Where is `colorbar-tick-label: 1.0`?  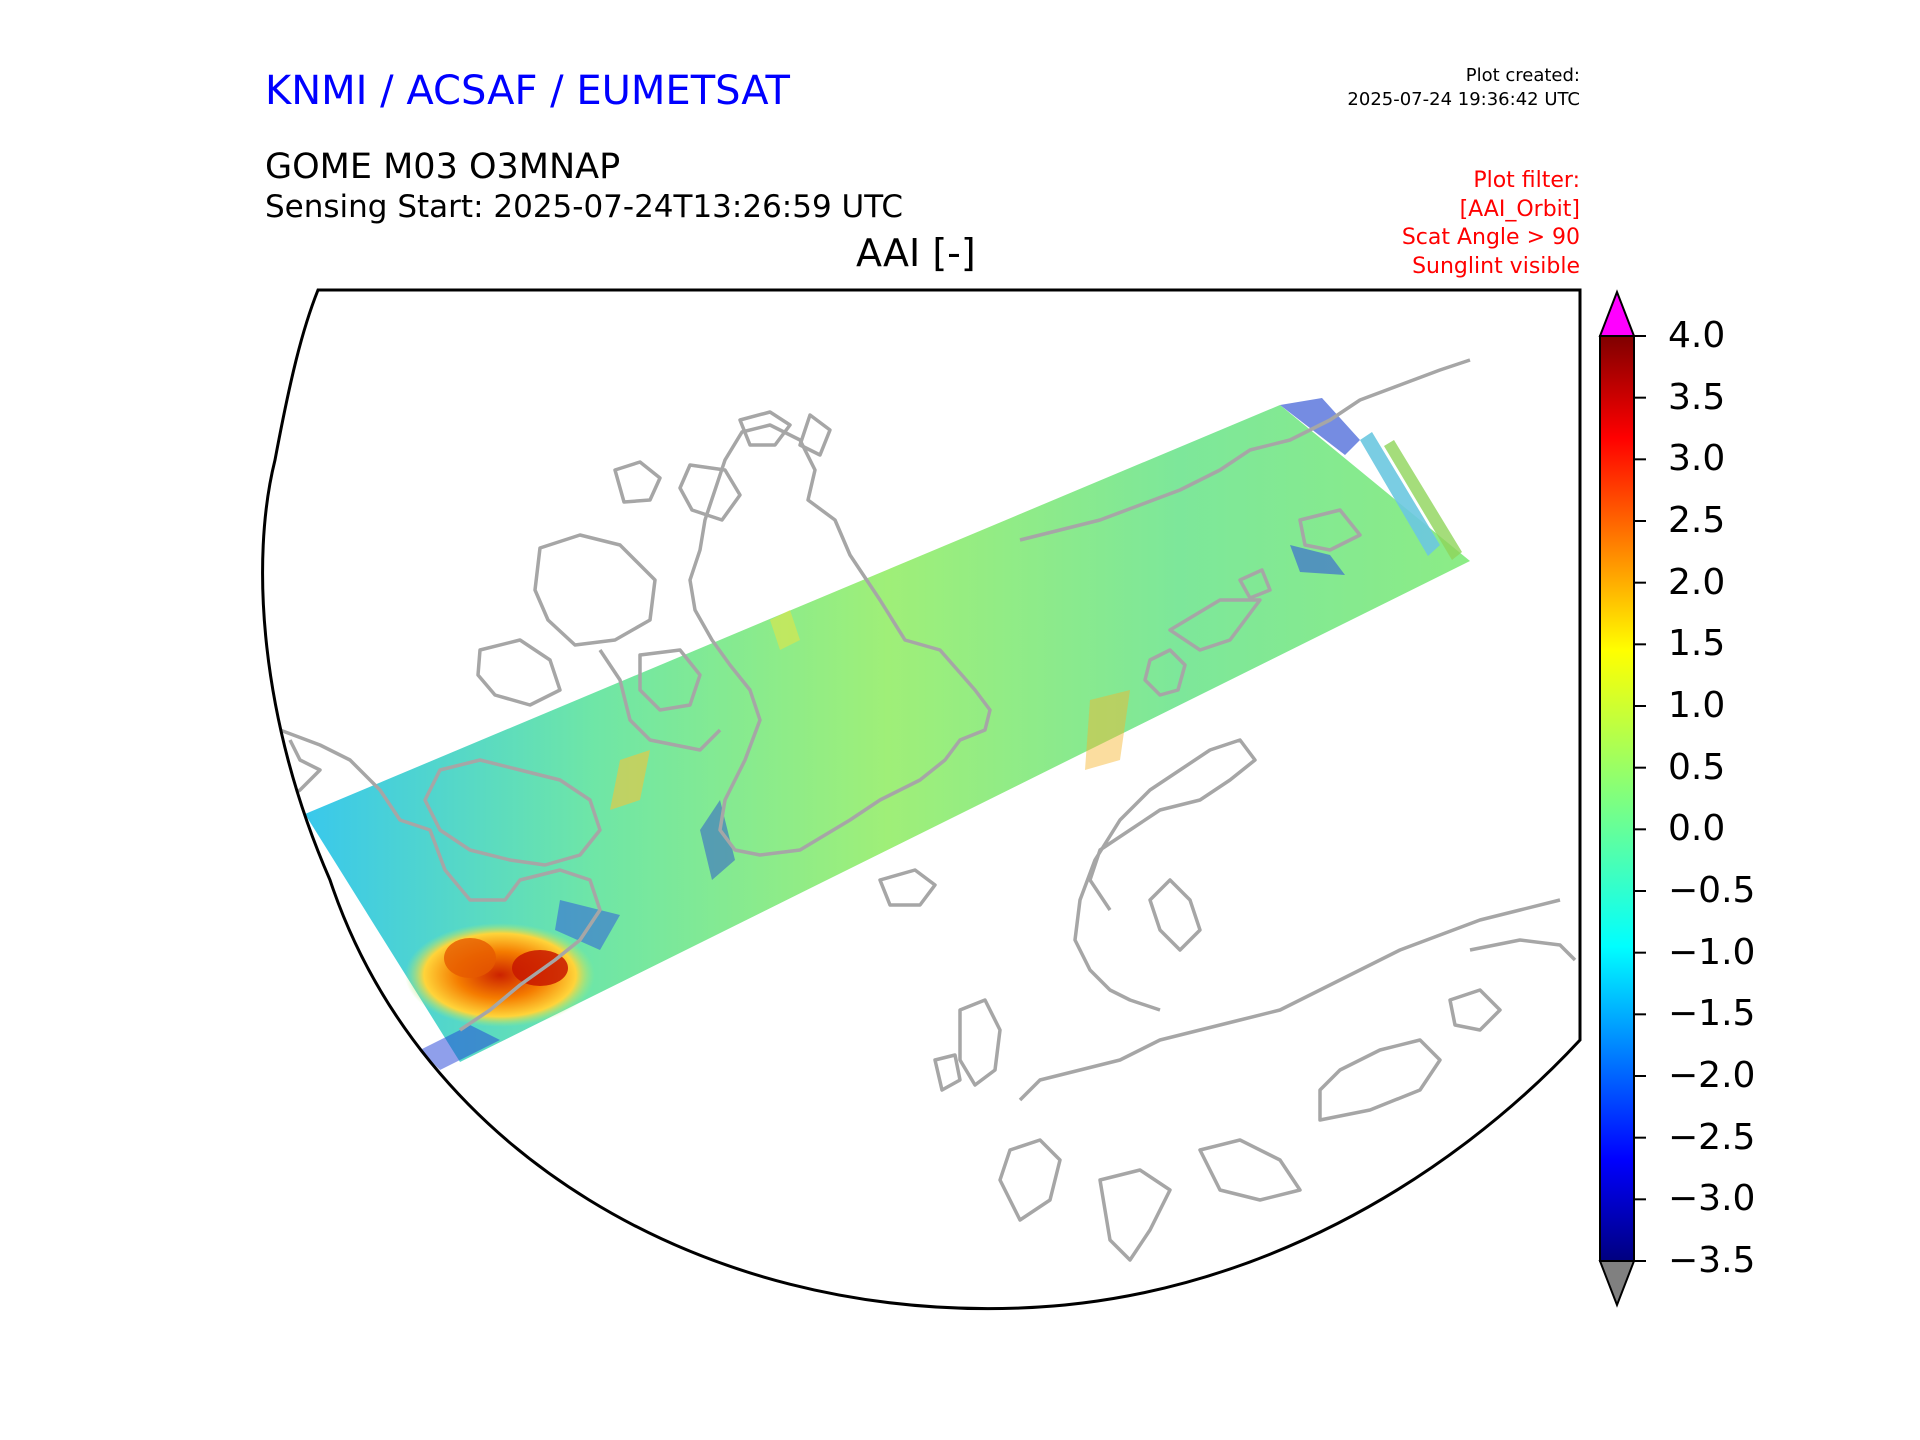
colorbar-tick-label: 1.0 is located at coordinates (1697, 705).